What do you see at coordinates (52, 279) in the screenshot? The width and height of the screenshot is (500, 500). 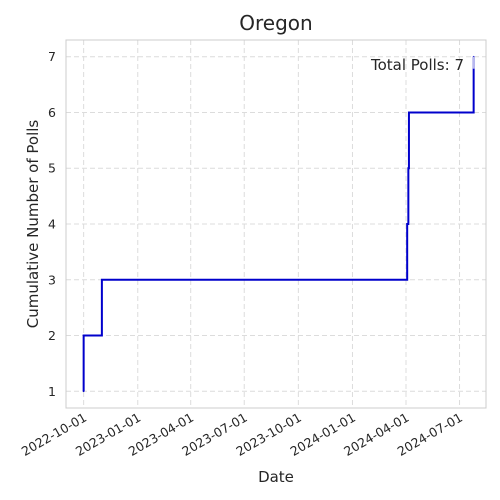 I see `y-tick-label-2: 3` at bounding box center [52, 279].